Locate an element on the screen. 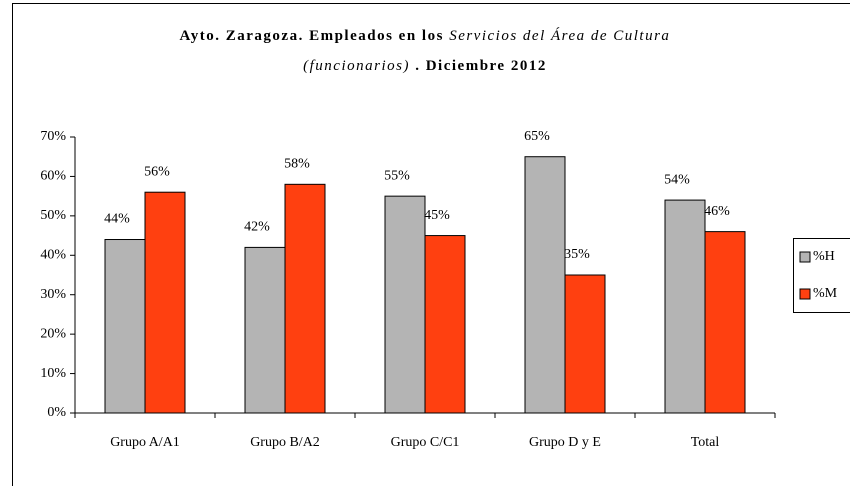 This screenshot has width=850, height=486. title-part: . Diciembre 2012 is located at coordinates (481, 66).